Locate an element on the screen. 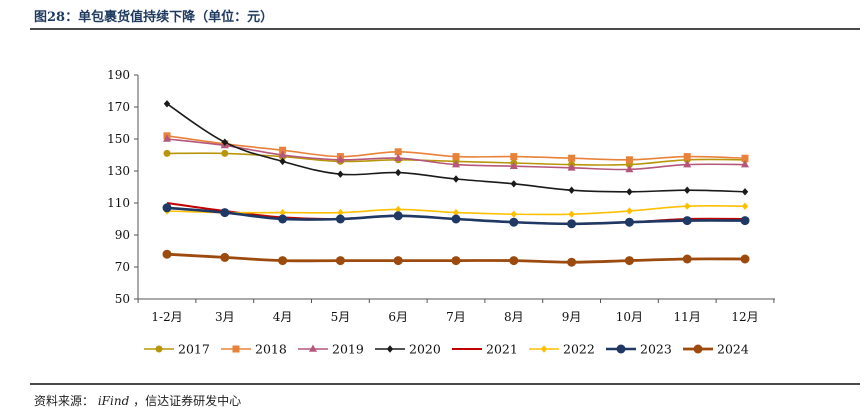 Image resolution: width=865 pixels, height=416 pixels. y-tick-label: 190 is located at coordinates (118, 75).